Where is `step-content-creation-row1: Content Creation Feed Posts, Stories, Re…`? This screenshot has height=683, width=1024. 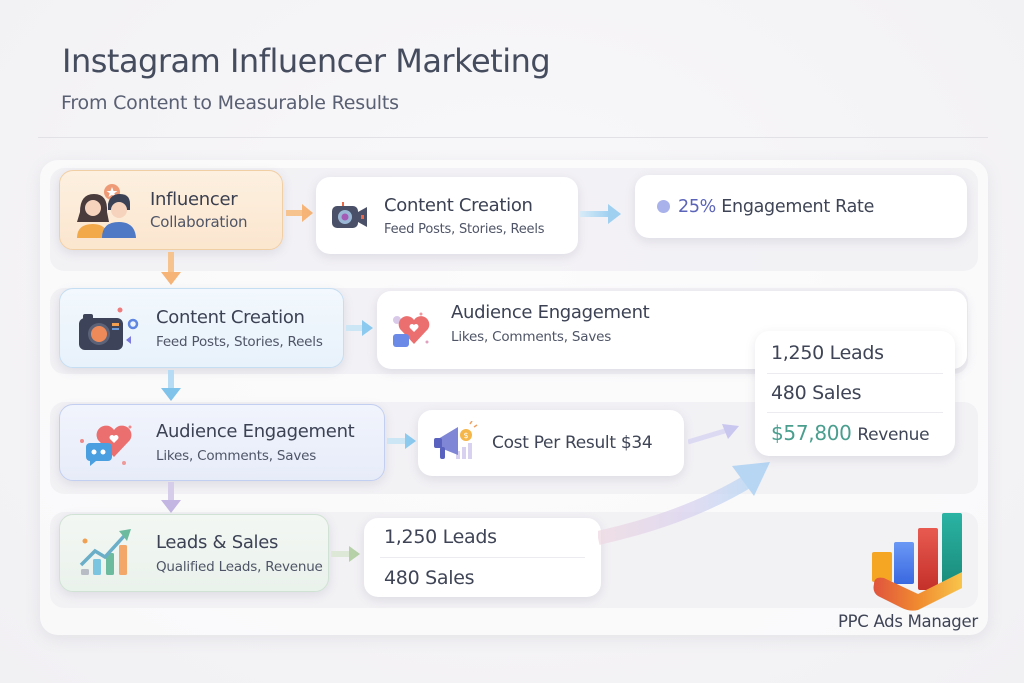 step-content-creation-row1: Content Creation Feed Posts, Stories, Re… is located at coordinates (447, 215).